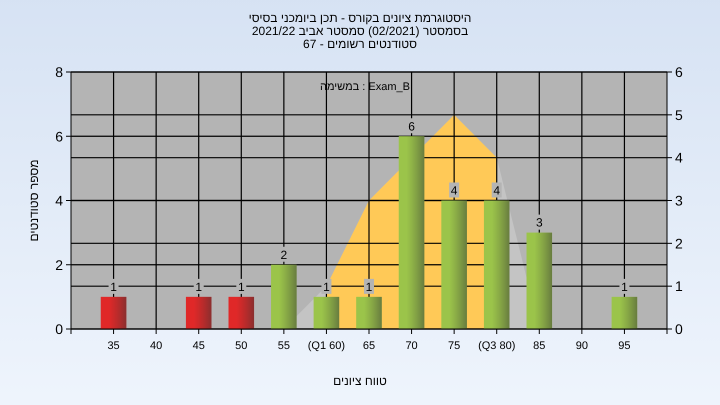 The width and height of the screenshot is (720, 405). I want to click on y-tick-label: 2, so click(59, 264).